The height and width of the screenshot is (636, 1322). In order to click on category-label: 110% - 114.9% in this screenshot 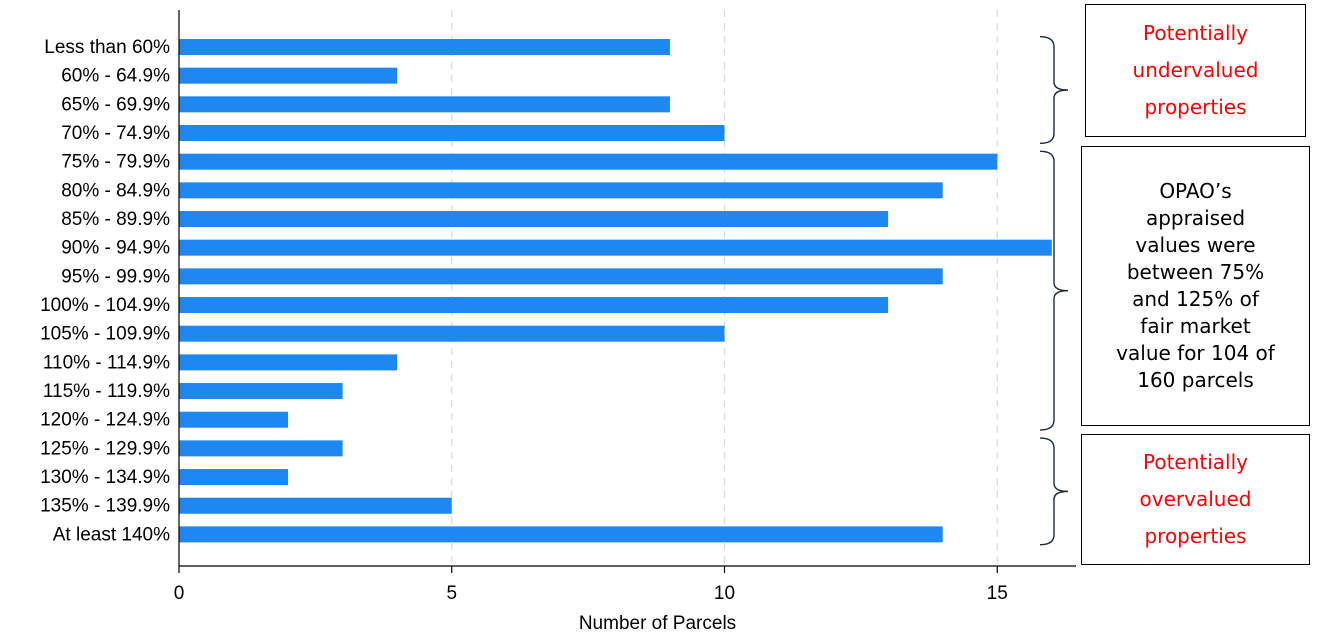, I will do `click(106, 362)`.